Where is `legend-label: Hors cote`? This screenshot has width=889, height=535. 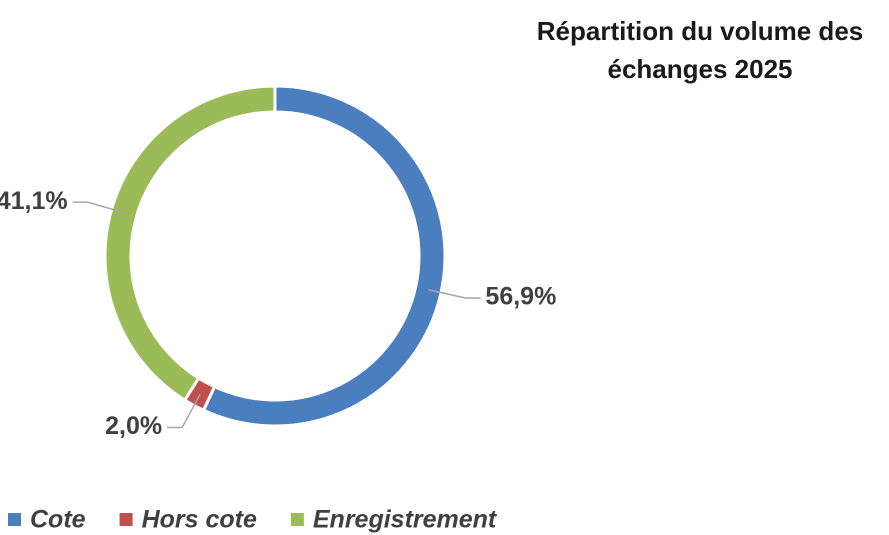 legend-label: Hors cote is located at coordinates (199, 520).